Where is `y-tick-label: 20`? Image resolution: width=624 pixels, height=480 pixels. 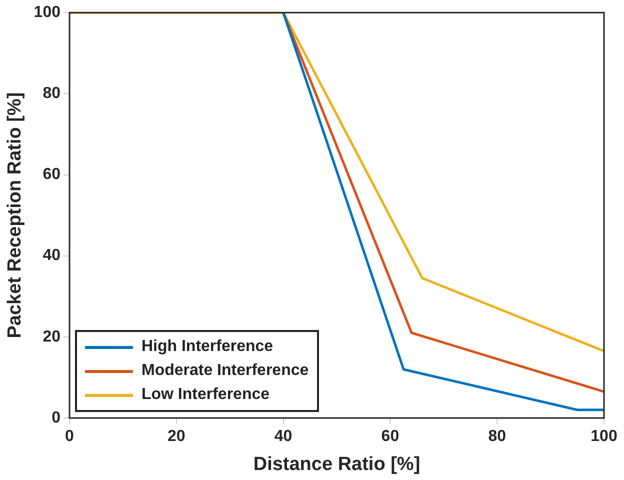
y-tick-label: 20 is located at coordinates (51, 337).